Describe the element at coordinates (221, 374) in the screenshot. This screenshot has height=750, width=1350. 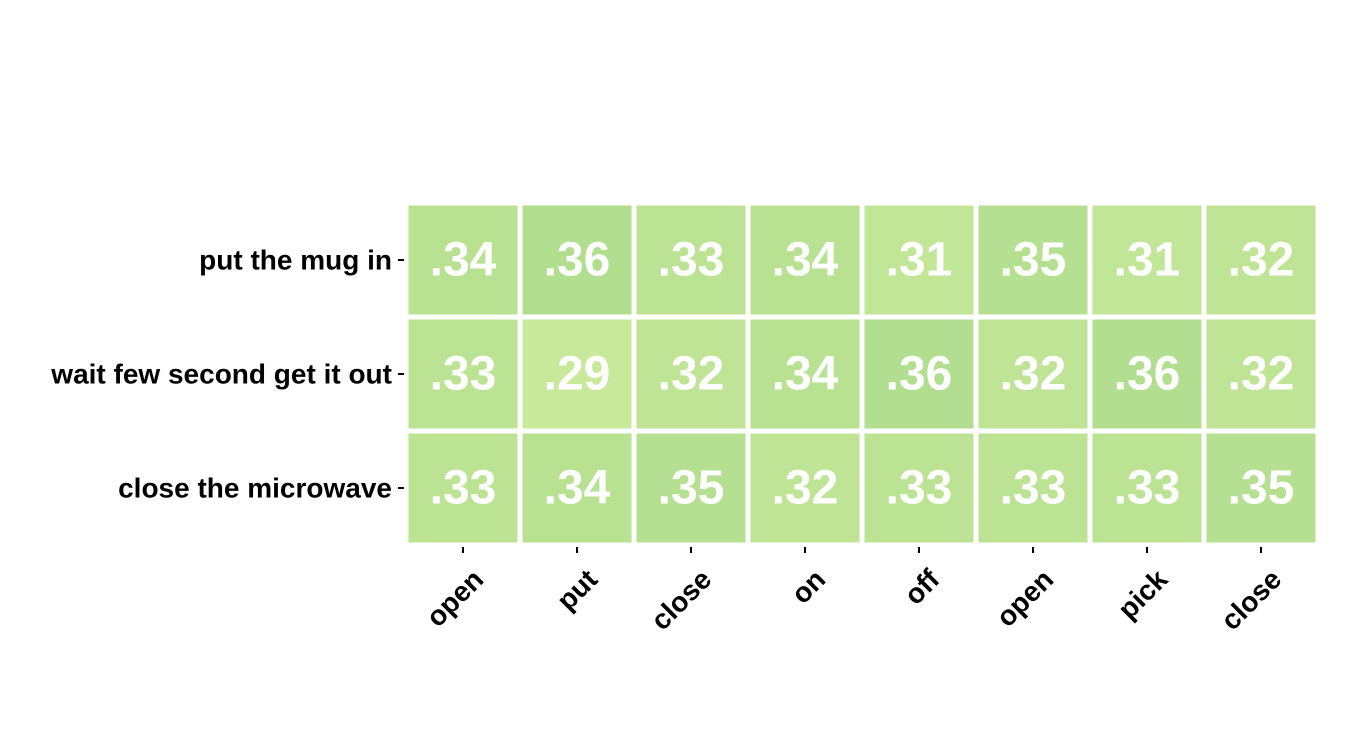
I see `row-label: wait few second get it out` at that location.